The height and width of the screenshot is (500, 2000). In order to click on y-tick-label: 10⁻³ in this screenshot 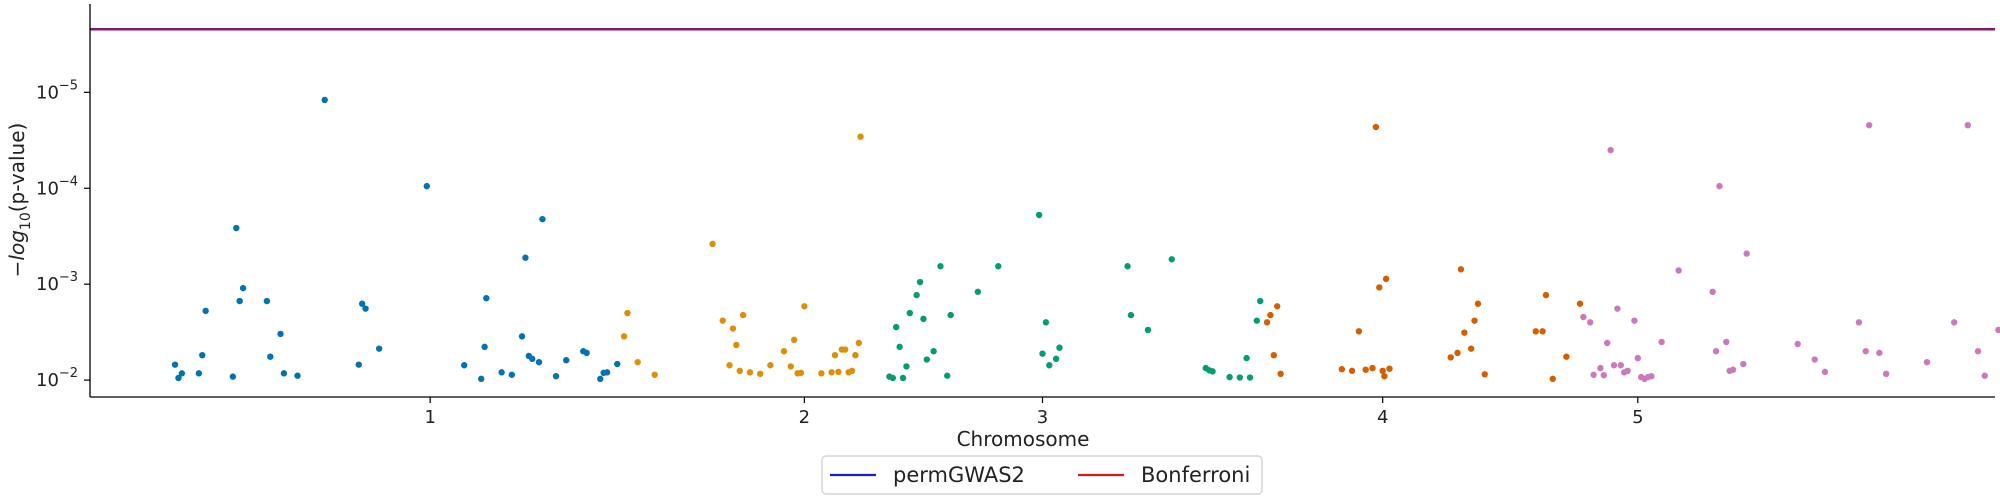, I will do `click(57, 282)`.